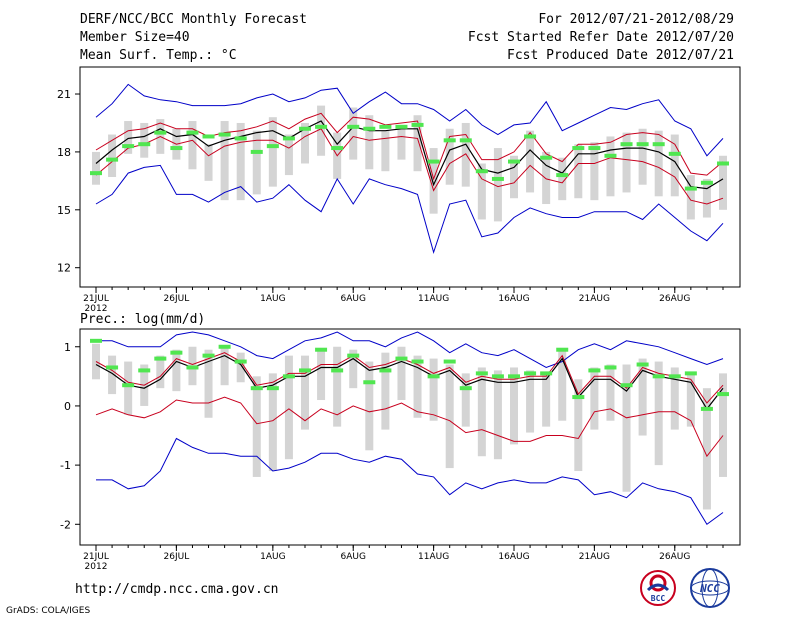 The width and height of the screenshot is (800, 618). What do you see at coordinates (177, 589) in the screenshot?
I see `source-url: http://cmdp.ncc.cma.gov.cn` at bounding box center [177, 589].